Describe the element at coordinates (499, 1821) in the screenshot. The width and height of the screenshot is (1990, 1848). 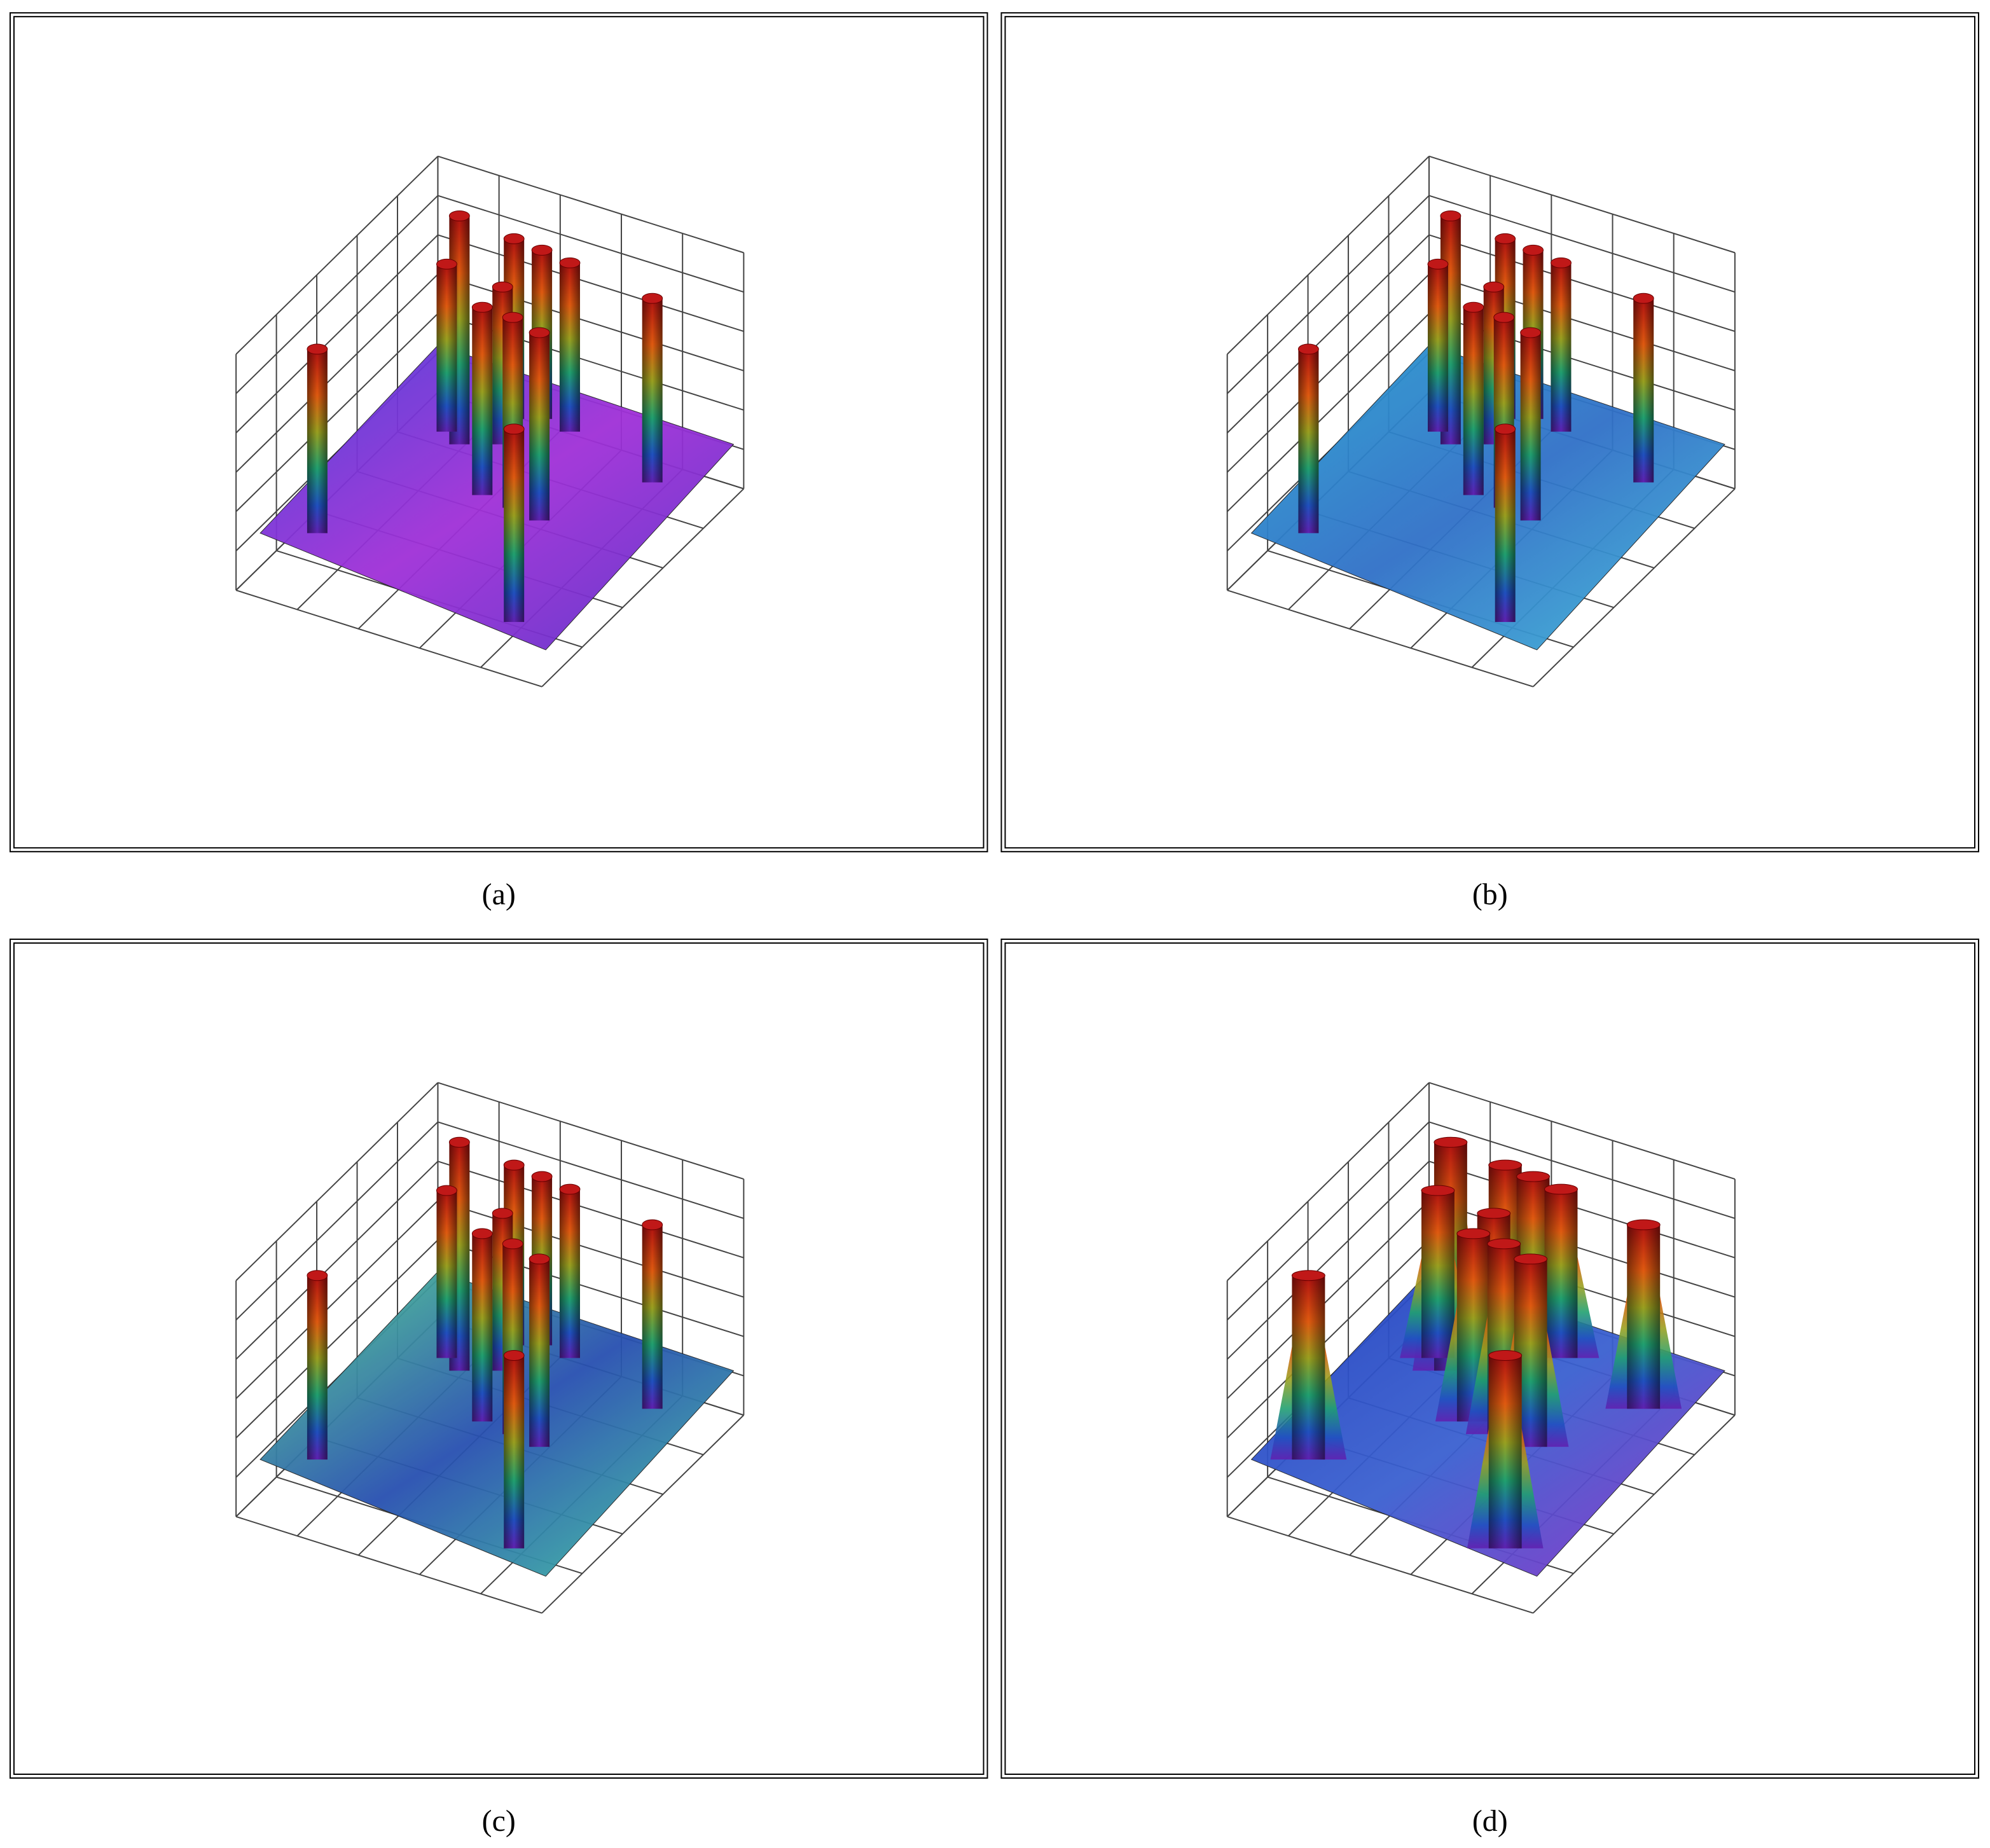
I see `panel-label: (c)` at that location.